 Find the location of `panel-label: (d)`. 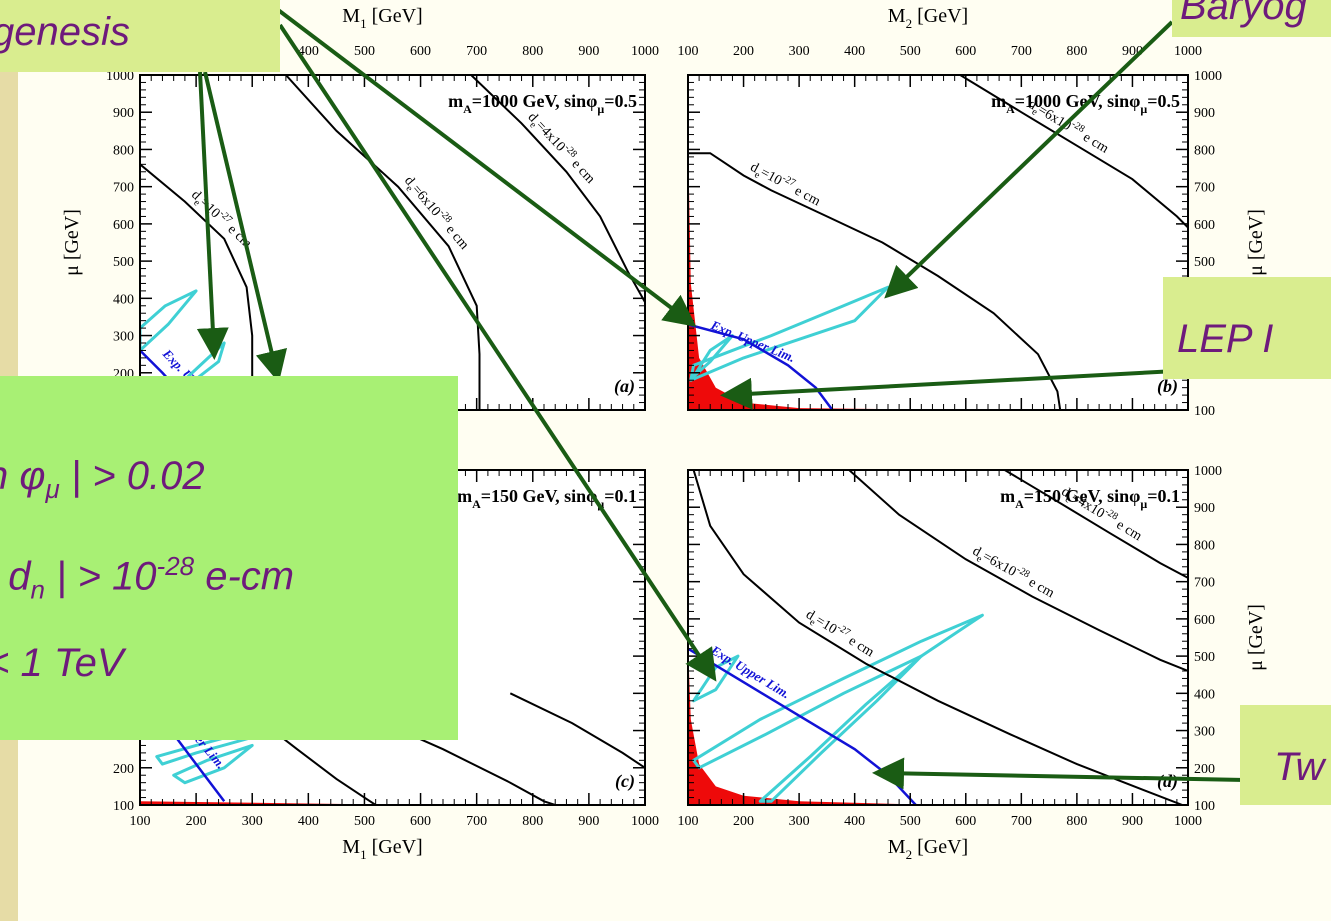

panel-label: (d) is located at coordinates (1167, 781).